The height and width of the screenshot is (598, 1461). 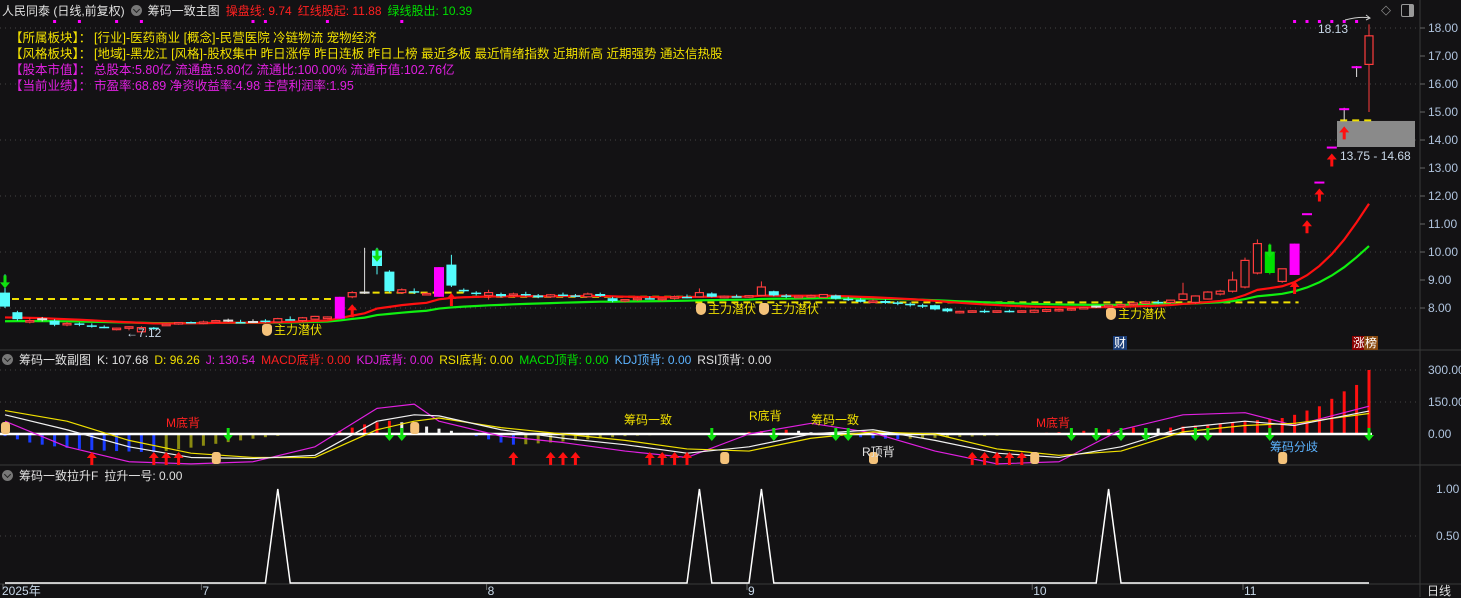 What do you see at coordinates (1443, 168) in the screenshot?
I see `price-tick: 13.00` at bounding box center [1443, 168].